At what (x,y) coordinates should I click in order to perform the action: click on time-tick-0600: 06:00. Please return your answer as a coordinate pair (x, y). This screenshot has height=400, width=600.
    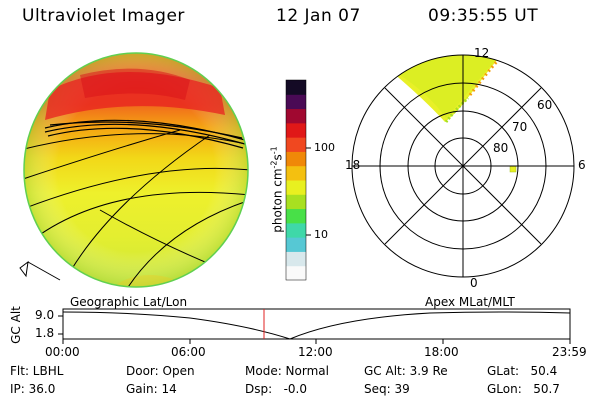
    Looking at the image, I should click on (188, 352).